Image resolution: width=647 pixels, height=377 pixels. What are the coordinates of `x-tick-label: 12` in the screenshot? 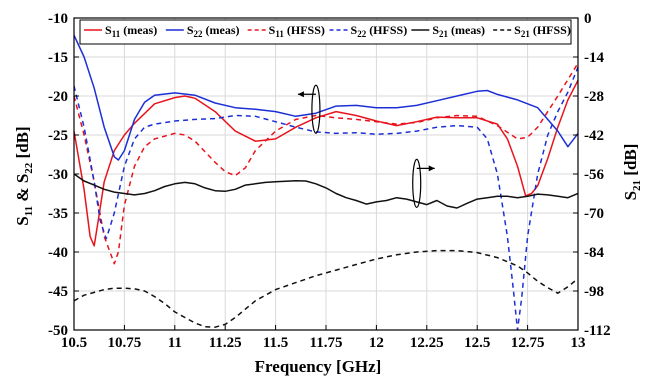 It's located at (376, 343).